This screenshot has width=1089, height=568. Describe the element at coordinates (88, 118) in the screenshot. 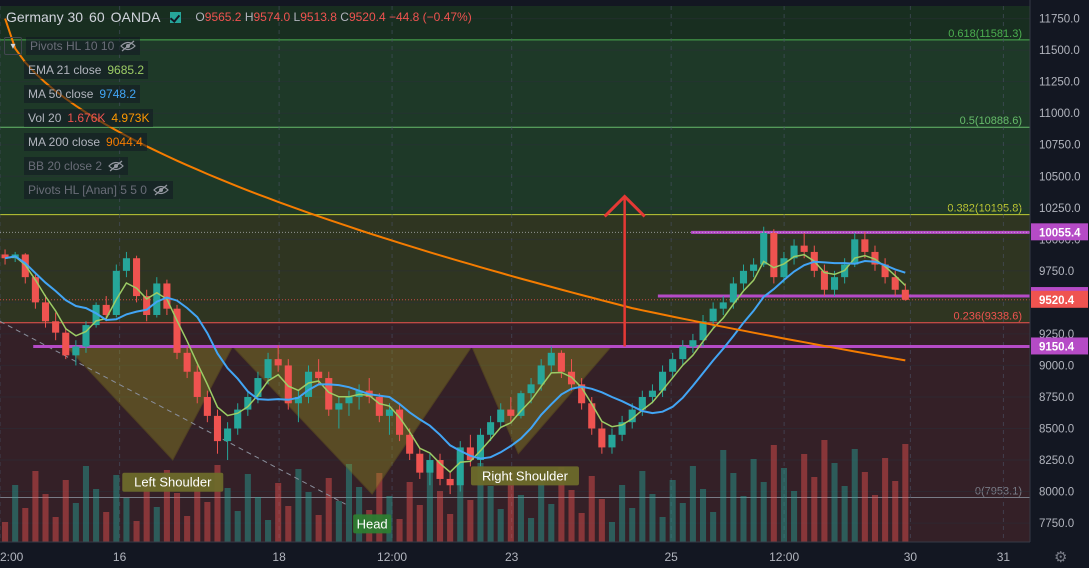

I see `legend-row-volume: Vol 20 1.676K 4.973K` at that location.